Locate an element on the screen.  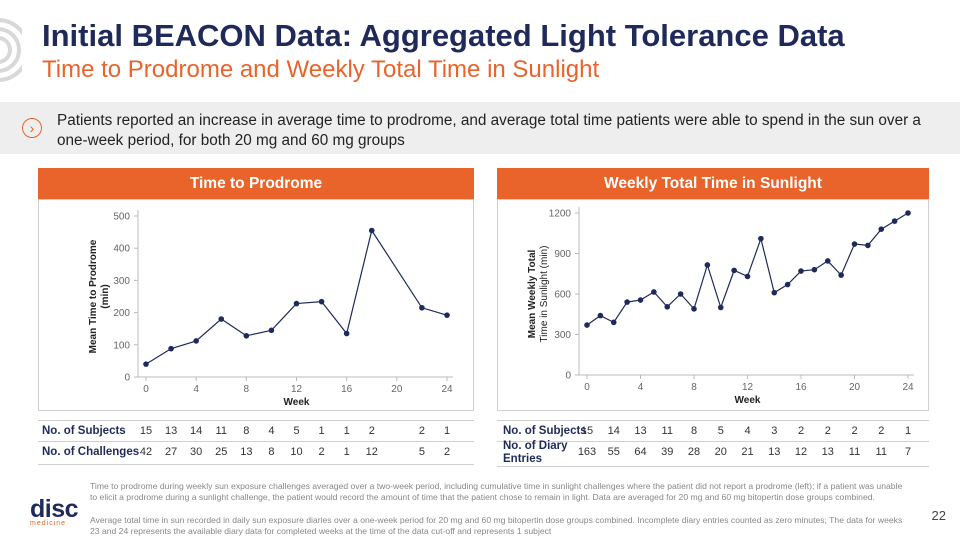
y-axis-title: Mean Weekly Total Time in Sunlight (min) is located at coordinates (538, 294).